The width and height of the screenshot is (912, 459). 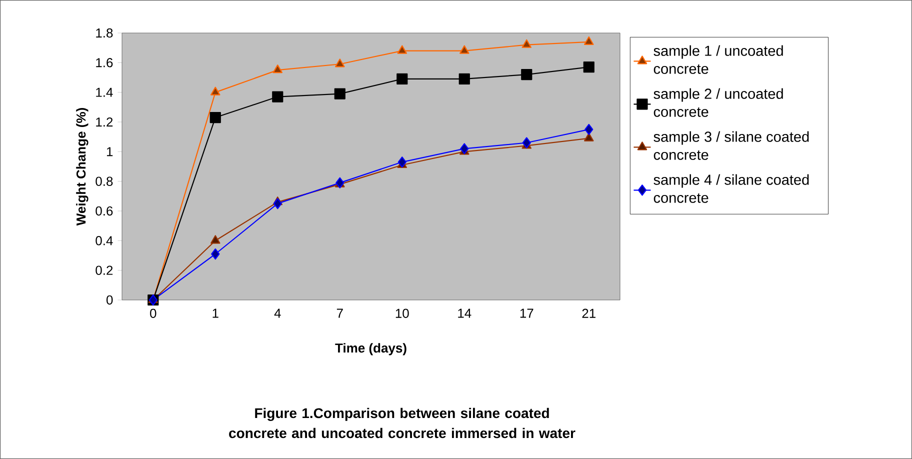 I want to click on y-tick-label: 1.4, so click(x=104, y=92).